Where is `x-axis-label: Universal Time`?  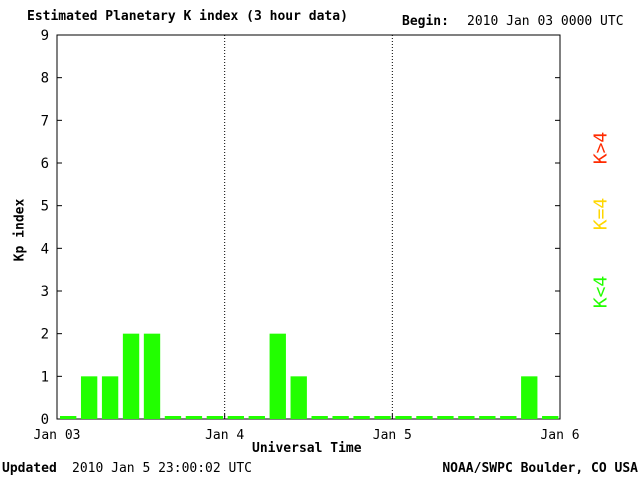
x-axis-label: Universal Time is located at coordinates (307, 448).